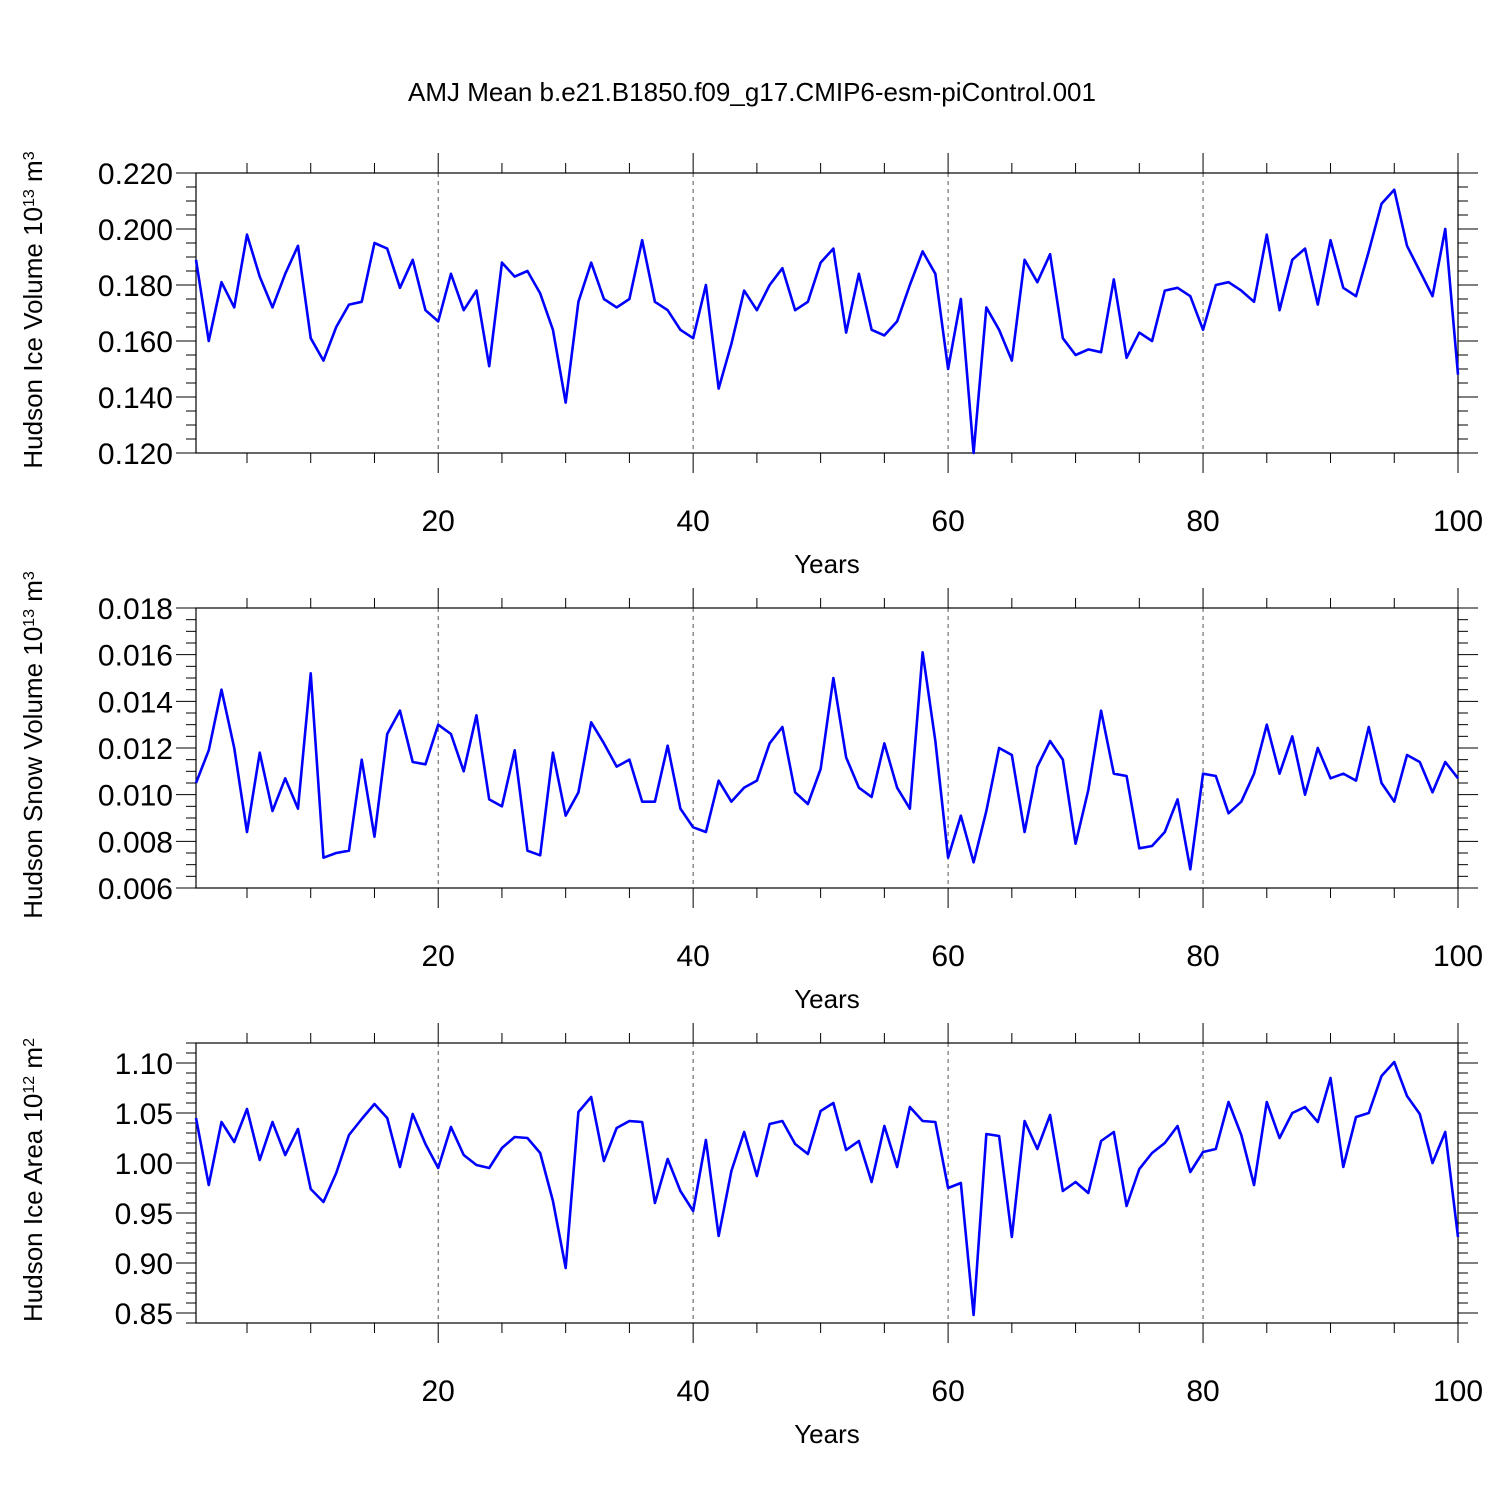  Describe the element at coordinates (135, 656) in the screenshot. I see `y-tick-label: 0.016` at that location.